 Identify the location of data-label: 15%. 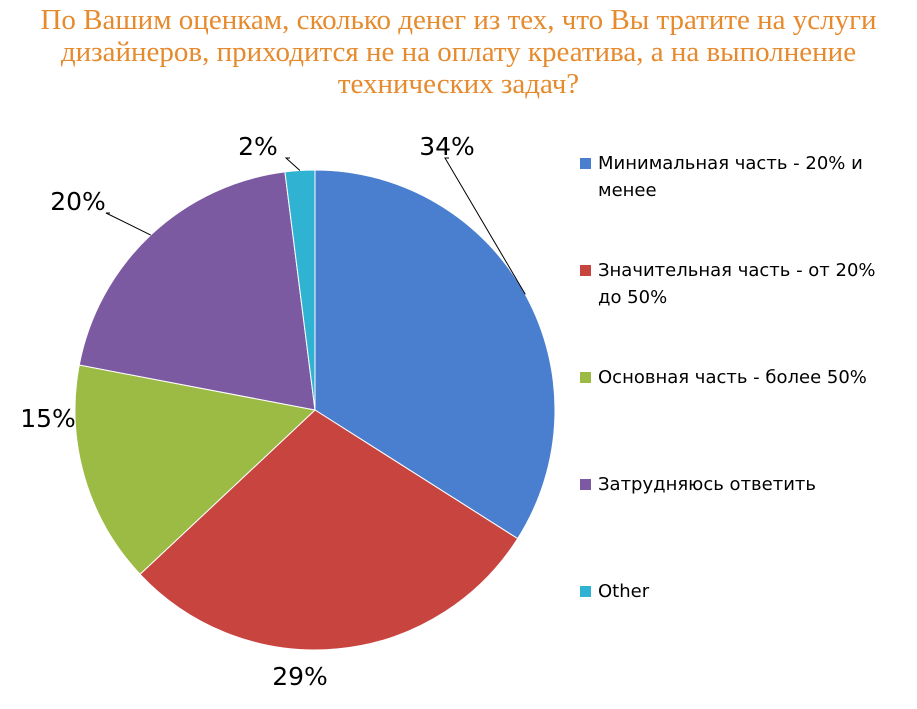
(48, 418).